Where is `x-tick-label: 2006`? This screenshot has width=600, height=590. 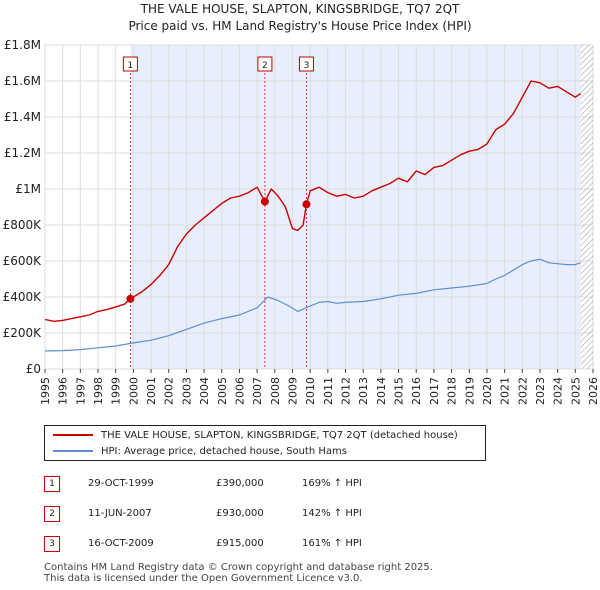
x-tick-label: 2006 is located at coordinates (239, 391).